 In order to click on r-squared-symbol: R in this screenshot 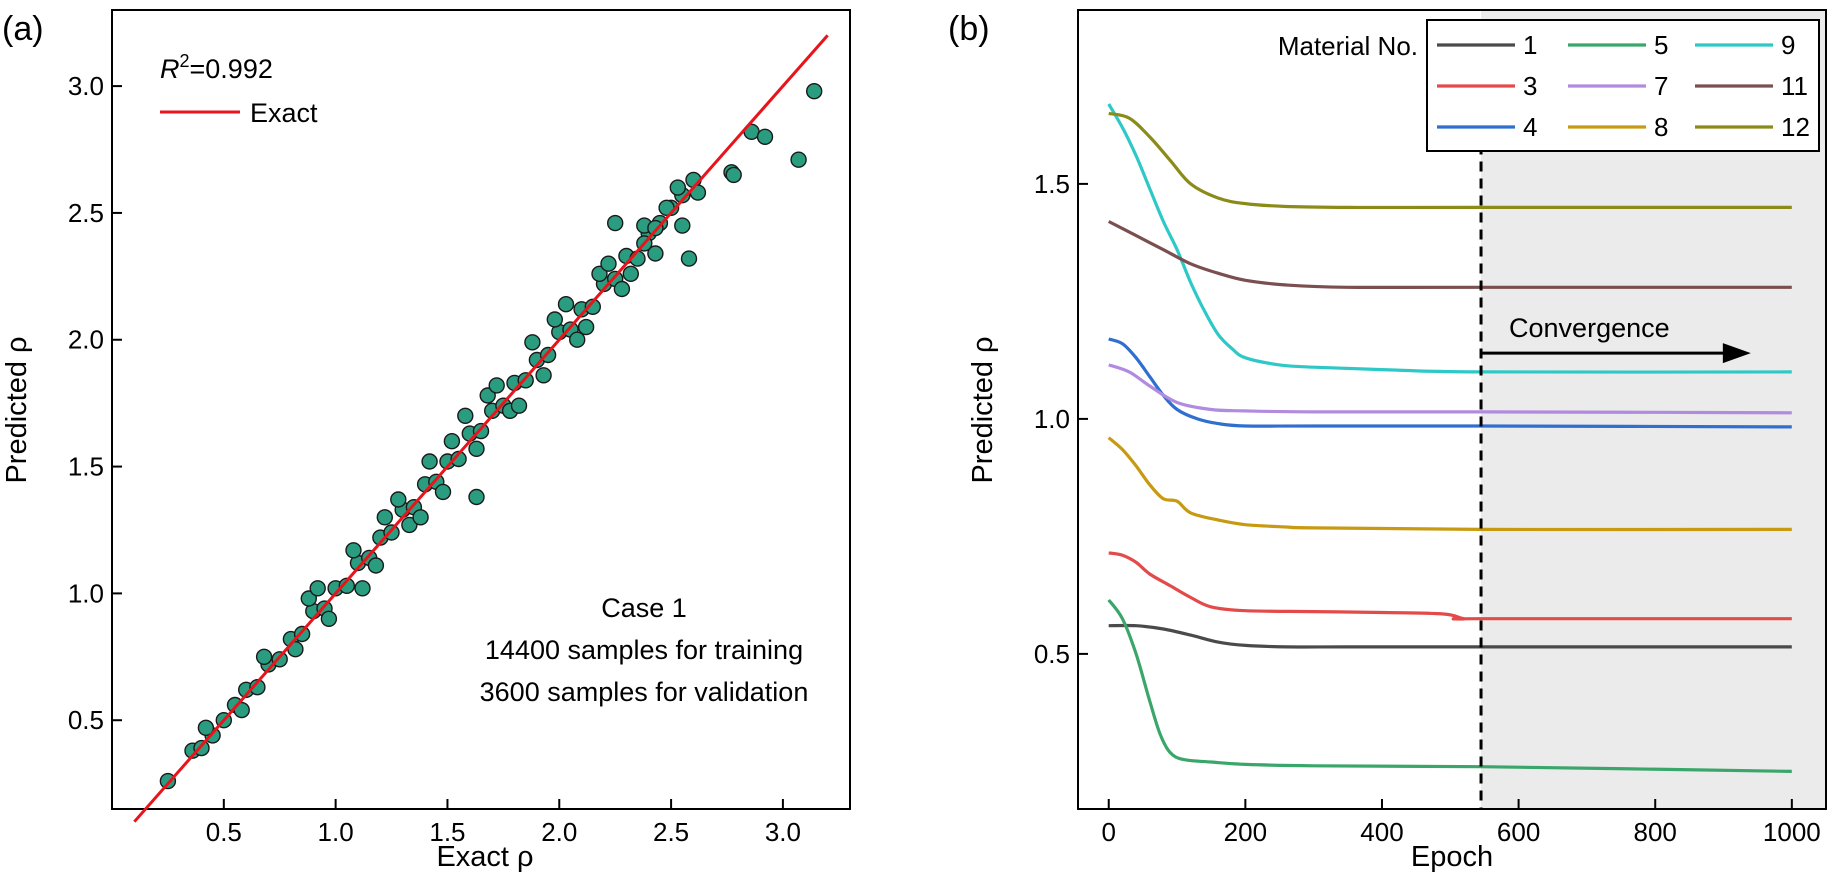, I will do `click(170, 69)`.